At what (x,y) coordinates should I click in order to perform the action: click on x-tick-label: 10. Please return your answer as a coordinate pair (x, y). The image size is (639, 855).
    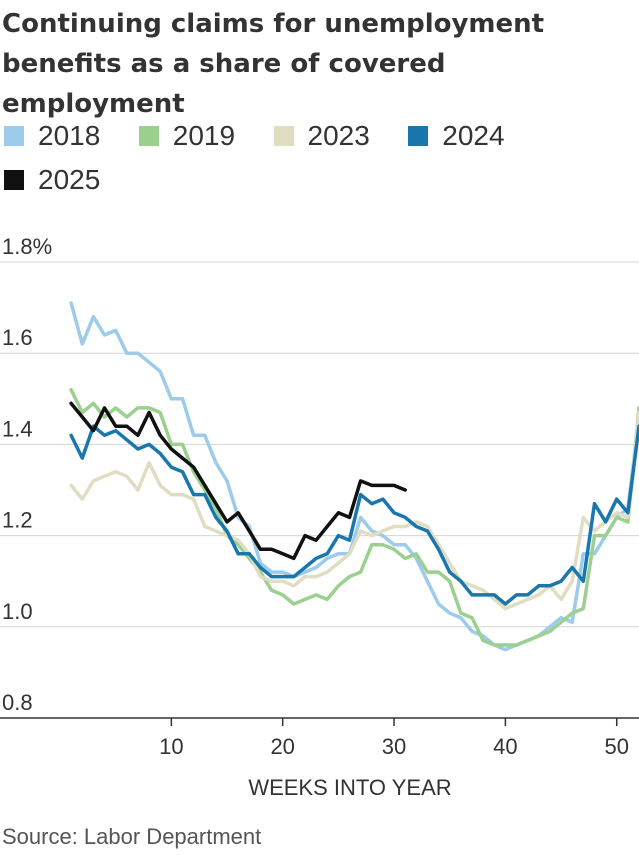
    Looking at the image, I should click on (171, 746).